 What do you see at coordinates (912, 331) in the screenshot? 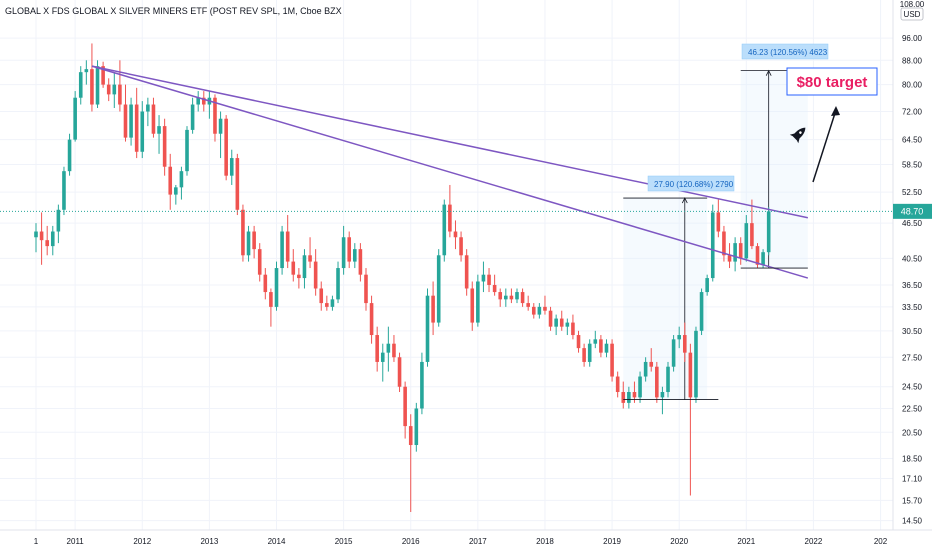
I see `price-tick-11: 30.50` at bounding box center [912, 331].